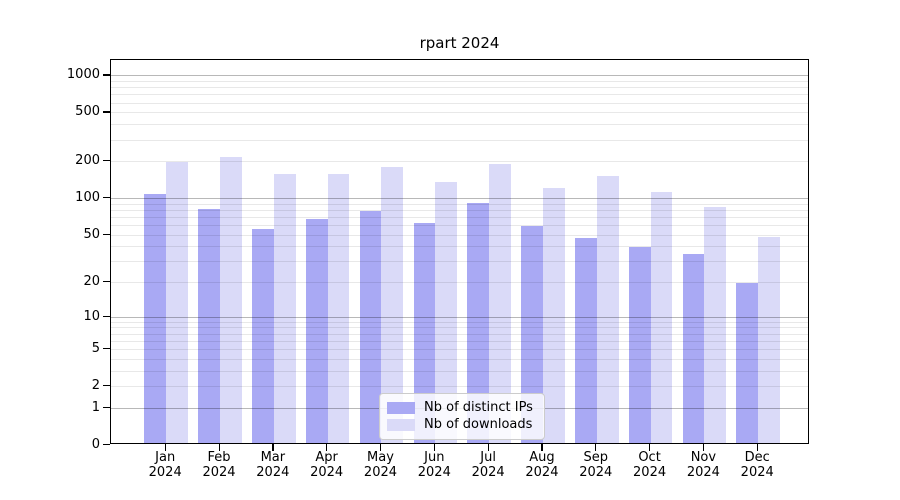 Image resolution: width=900 pixels, height=500 pixels. Describe the element at coordinates (316, 330) in the screenshot. I see `bar-distinct-ips-apr` at that location.